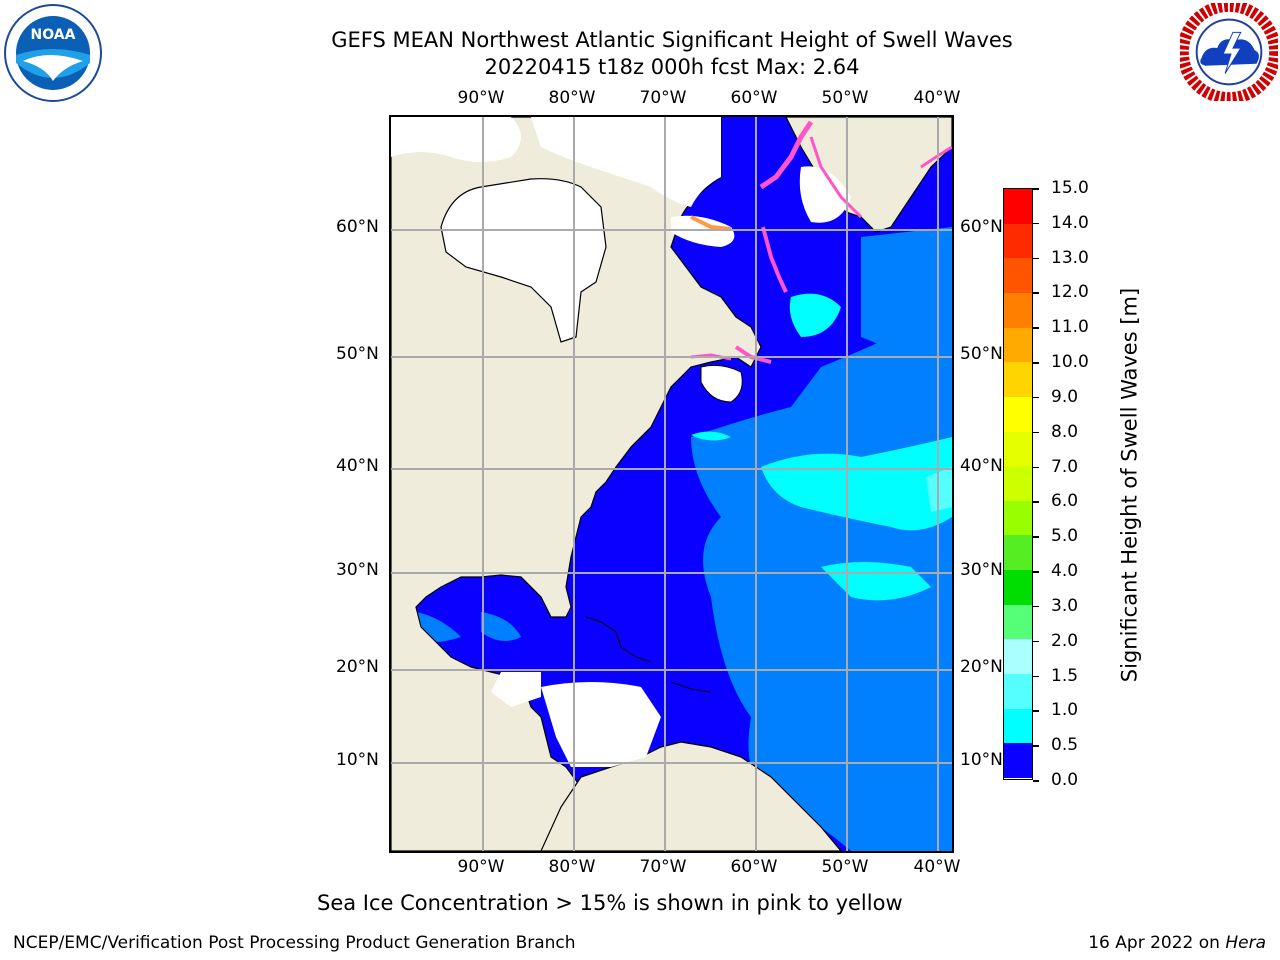 Image resolution: width=1280 pixels, height=960 pixels. I want to click on lat-label-right: 60°N, so click(981, 227).